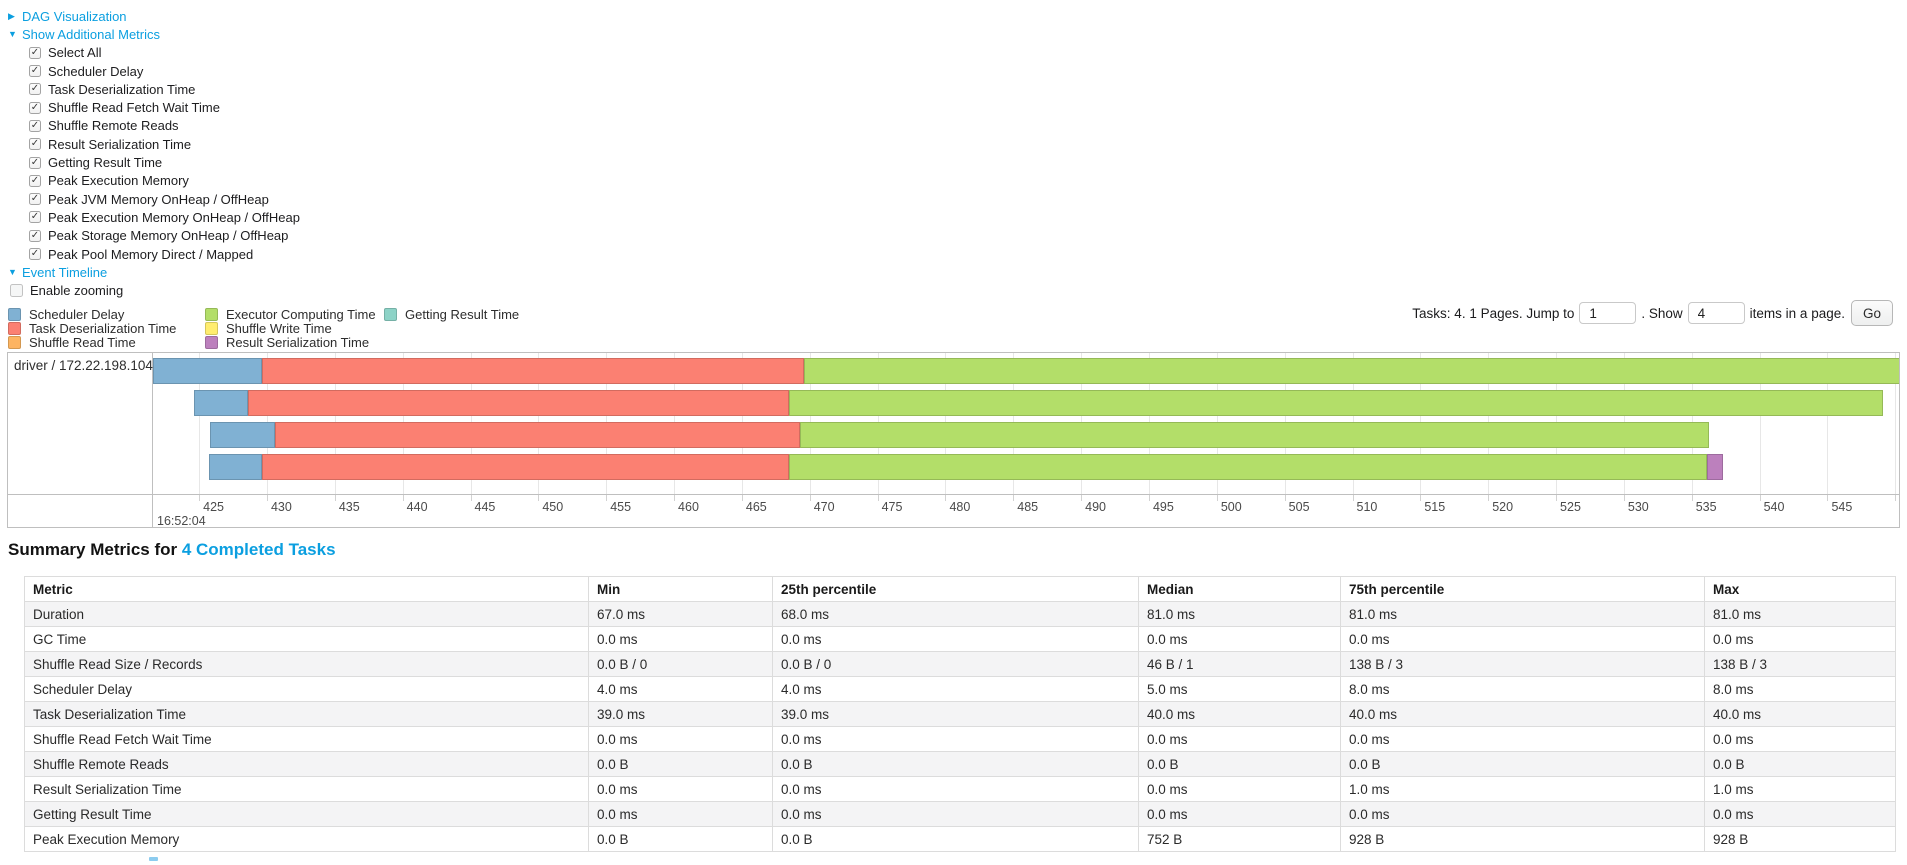  What do you see at coordinates (1239, 664) in the screenshot?
I see `metric-value-cell: 46 B / 1` at bounding box center [1239, 664].